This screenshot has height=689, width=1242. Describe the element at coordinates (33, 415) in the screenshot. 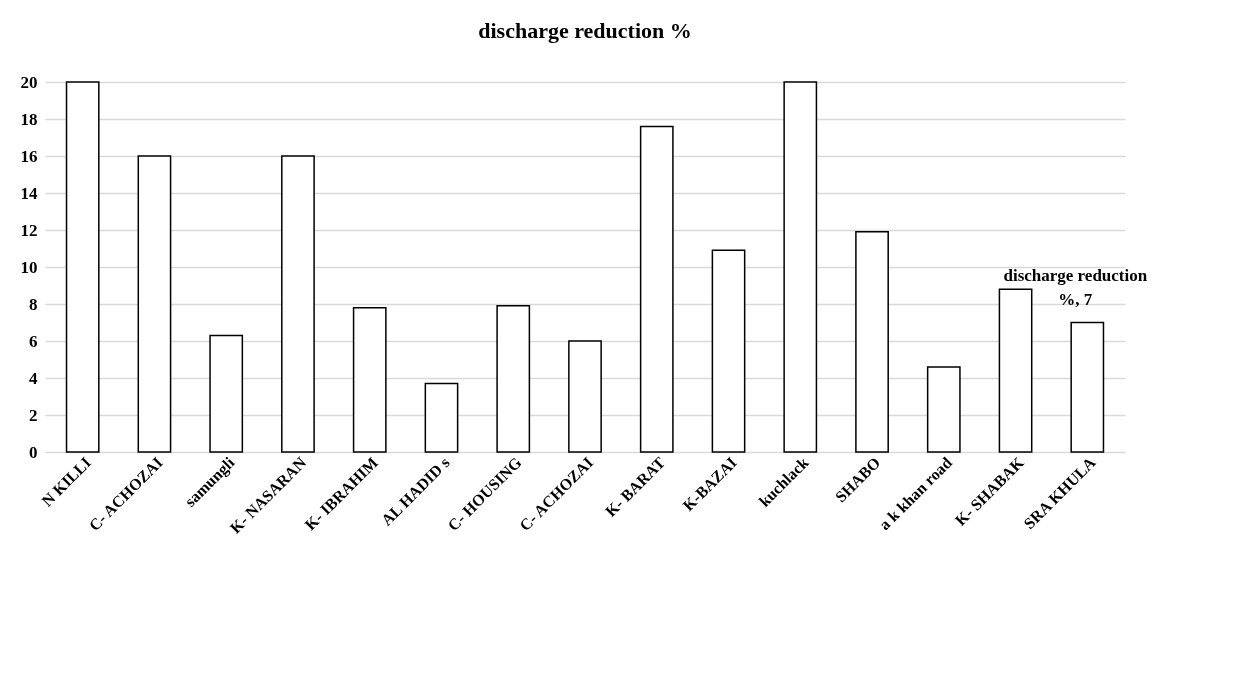

I see `y-tick-label: 2` at that location.